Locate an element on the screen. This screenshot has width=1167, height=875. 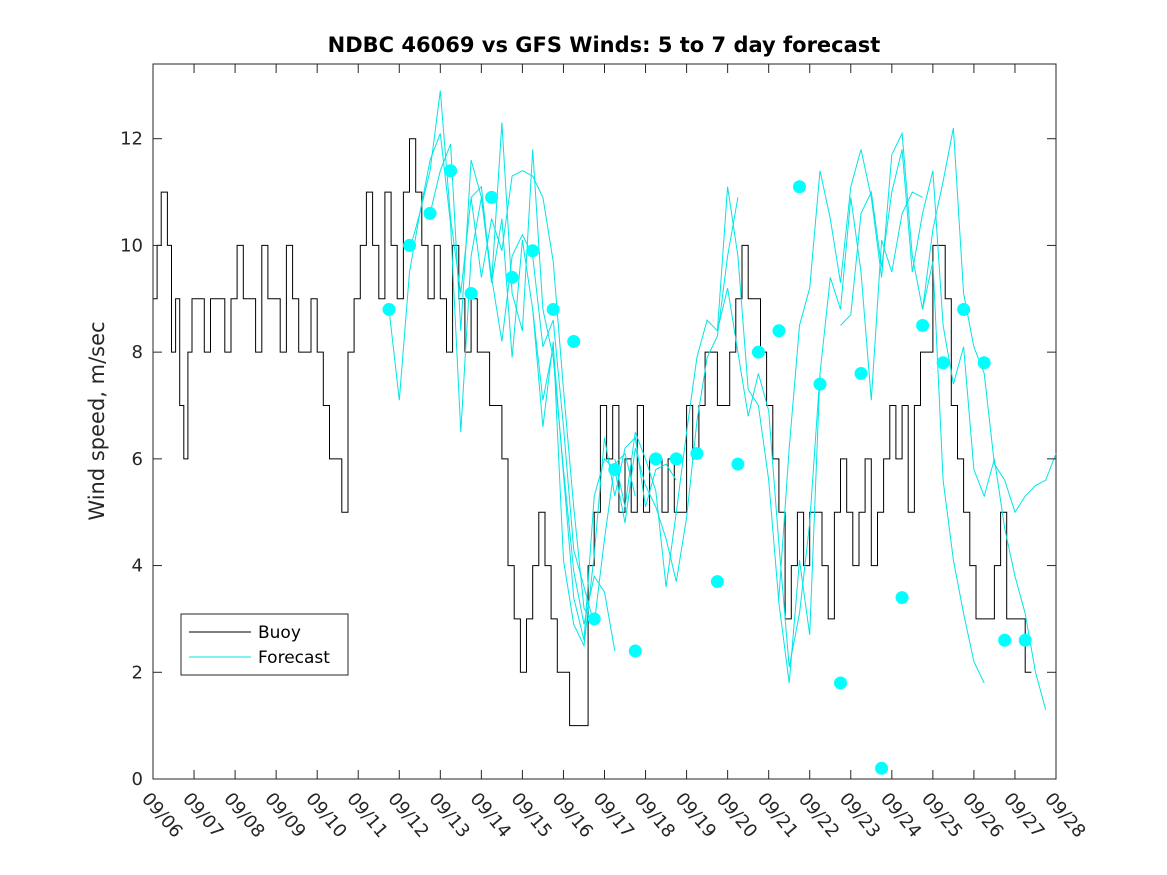
y-tick-label: 6 is located at coordinates (137, 459).